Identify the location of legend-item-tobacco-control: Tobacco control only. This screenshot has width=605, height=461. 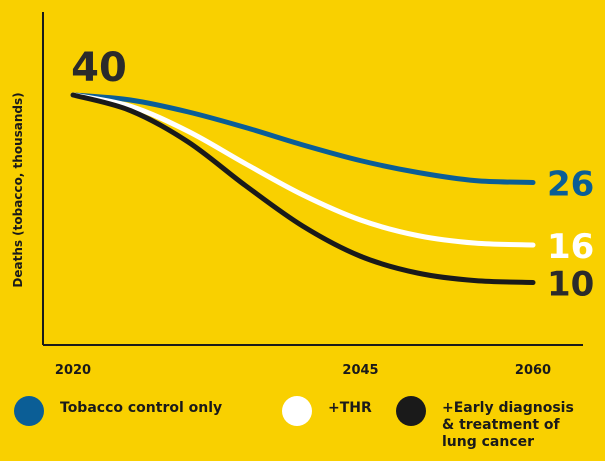
(118, 411).